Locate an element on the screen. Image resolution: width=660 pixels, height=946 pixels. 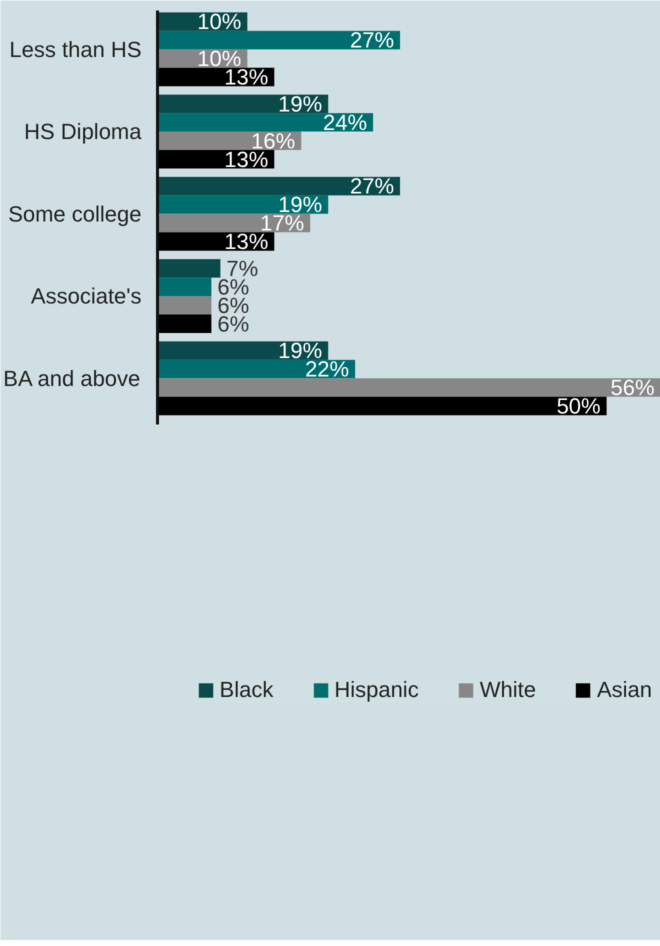
y-tick-label: Some college is located at coordinates (75, 213).